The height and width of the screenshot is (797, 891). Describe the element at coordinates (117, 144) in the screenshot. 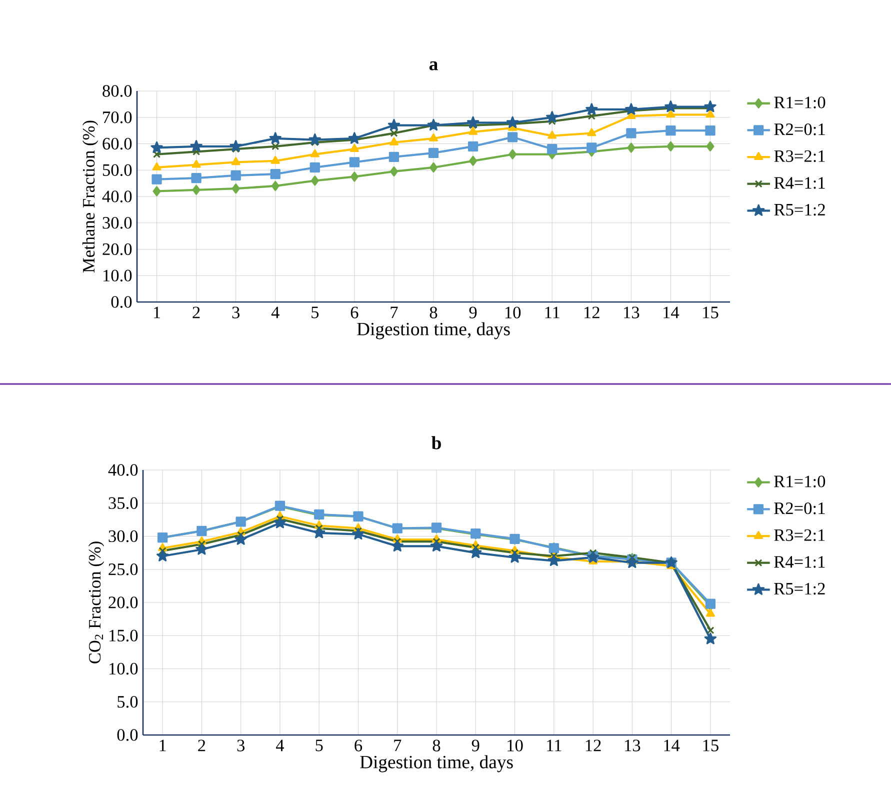

I see `y-tick-label: 60.0` at that location.